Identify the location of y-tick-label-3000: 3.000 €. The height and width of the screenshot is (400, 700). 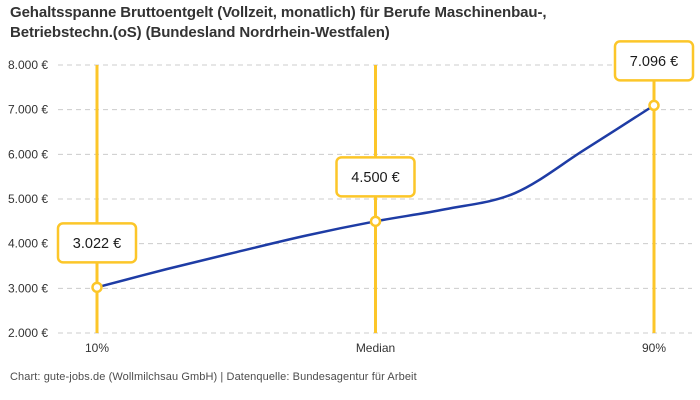
(28, 288).